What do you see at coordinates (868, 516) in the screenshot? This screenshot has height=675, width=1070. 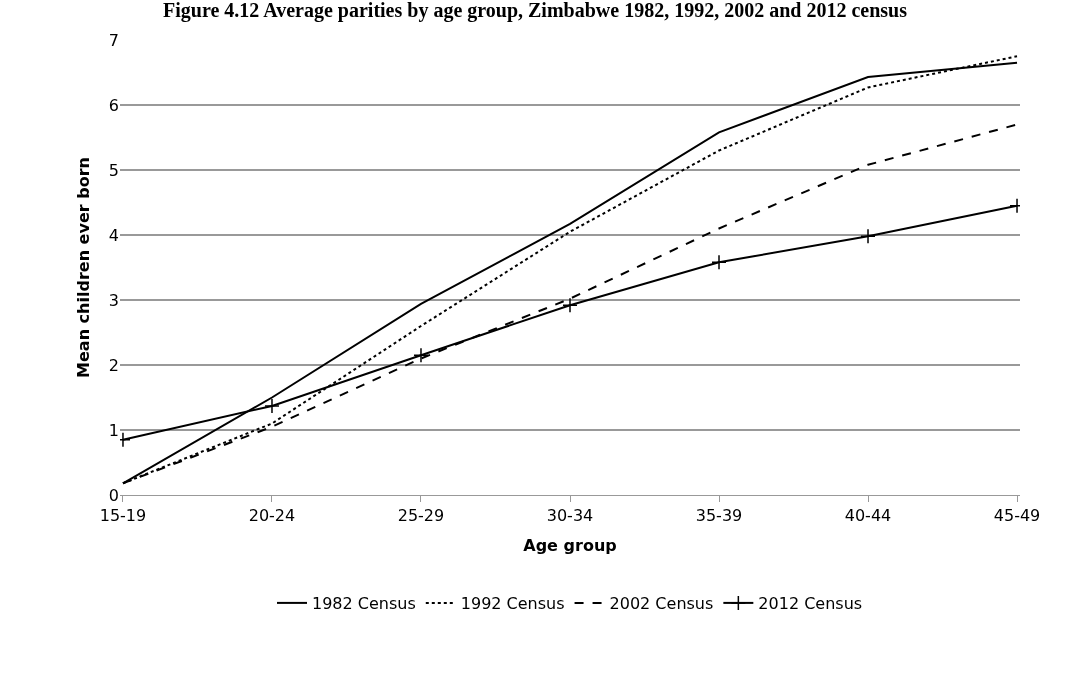 I see `x-tick-label: 40-44` at bounding box center [868, 516].